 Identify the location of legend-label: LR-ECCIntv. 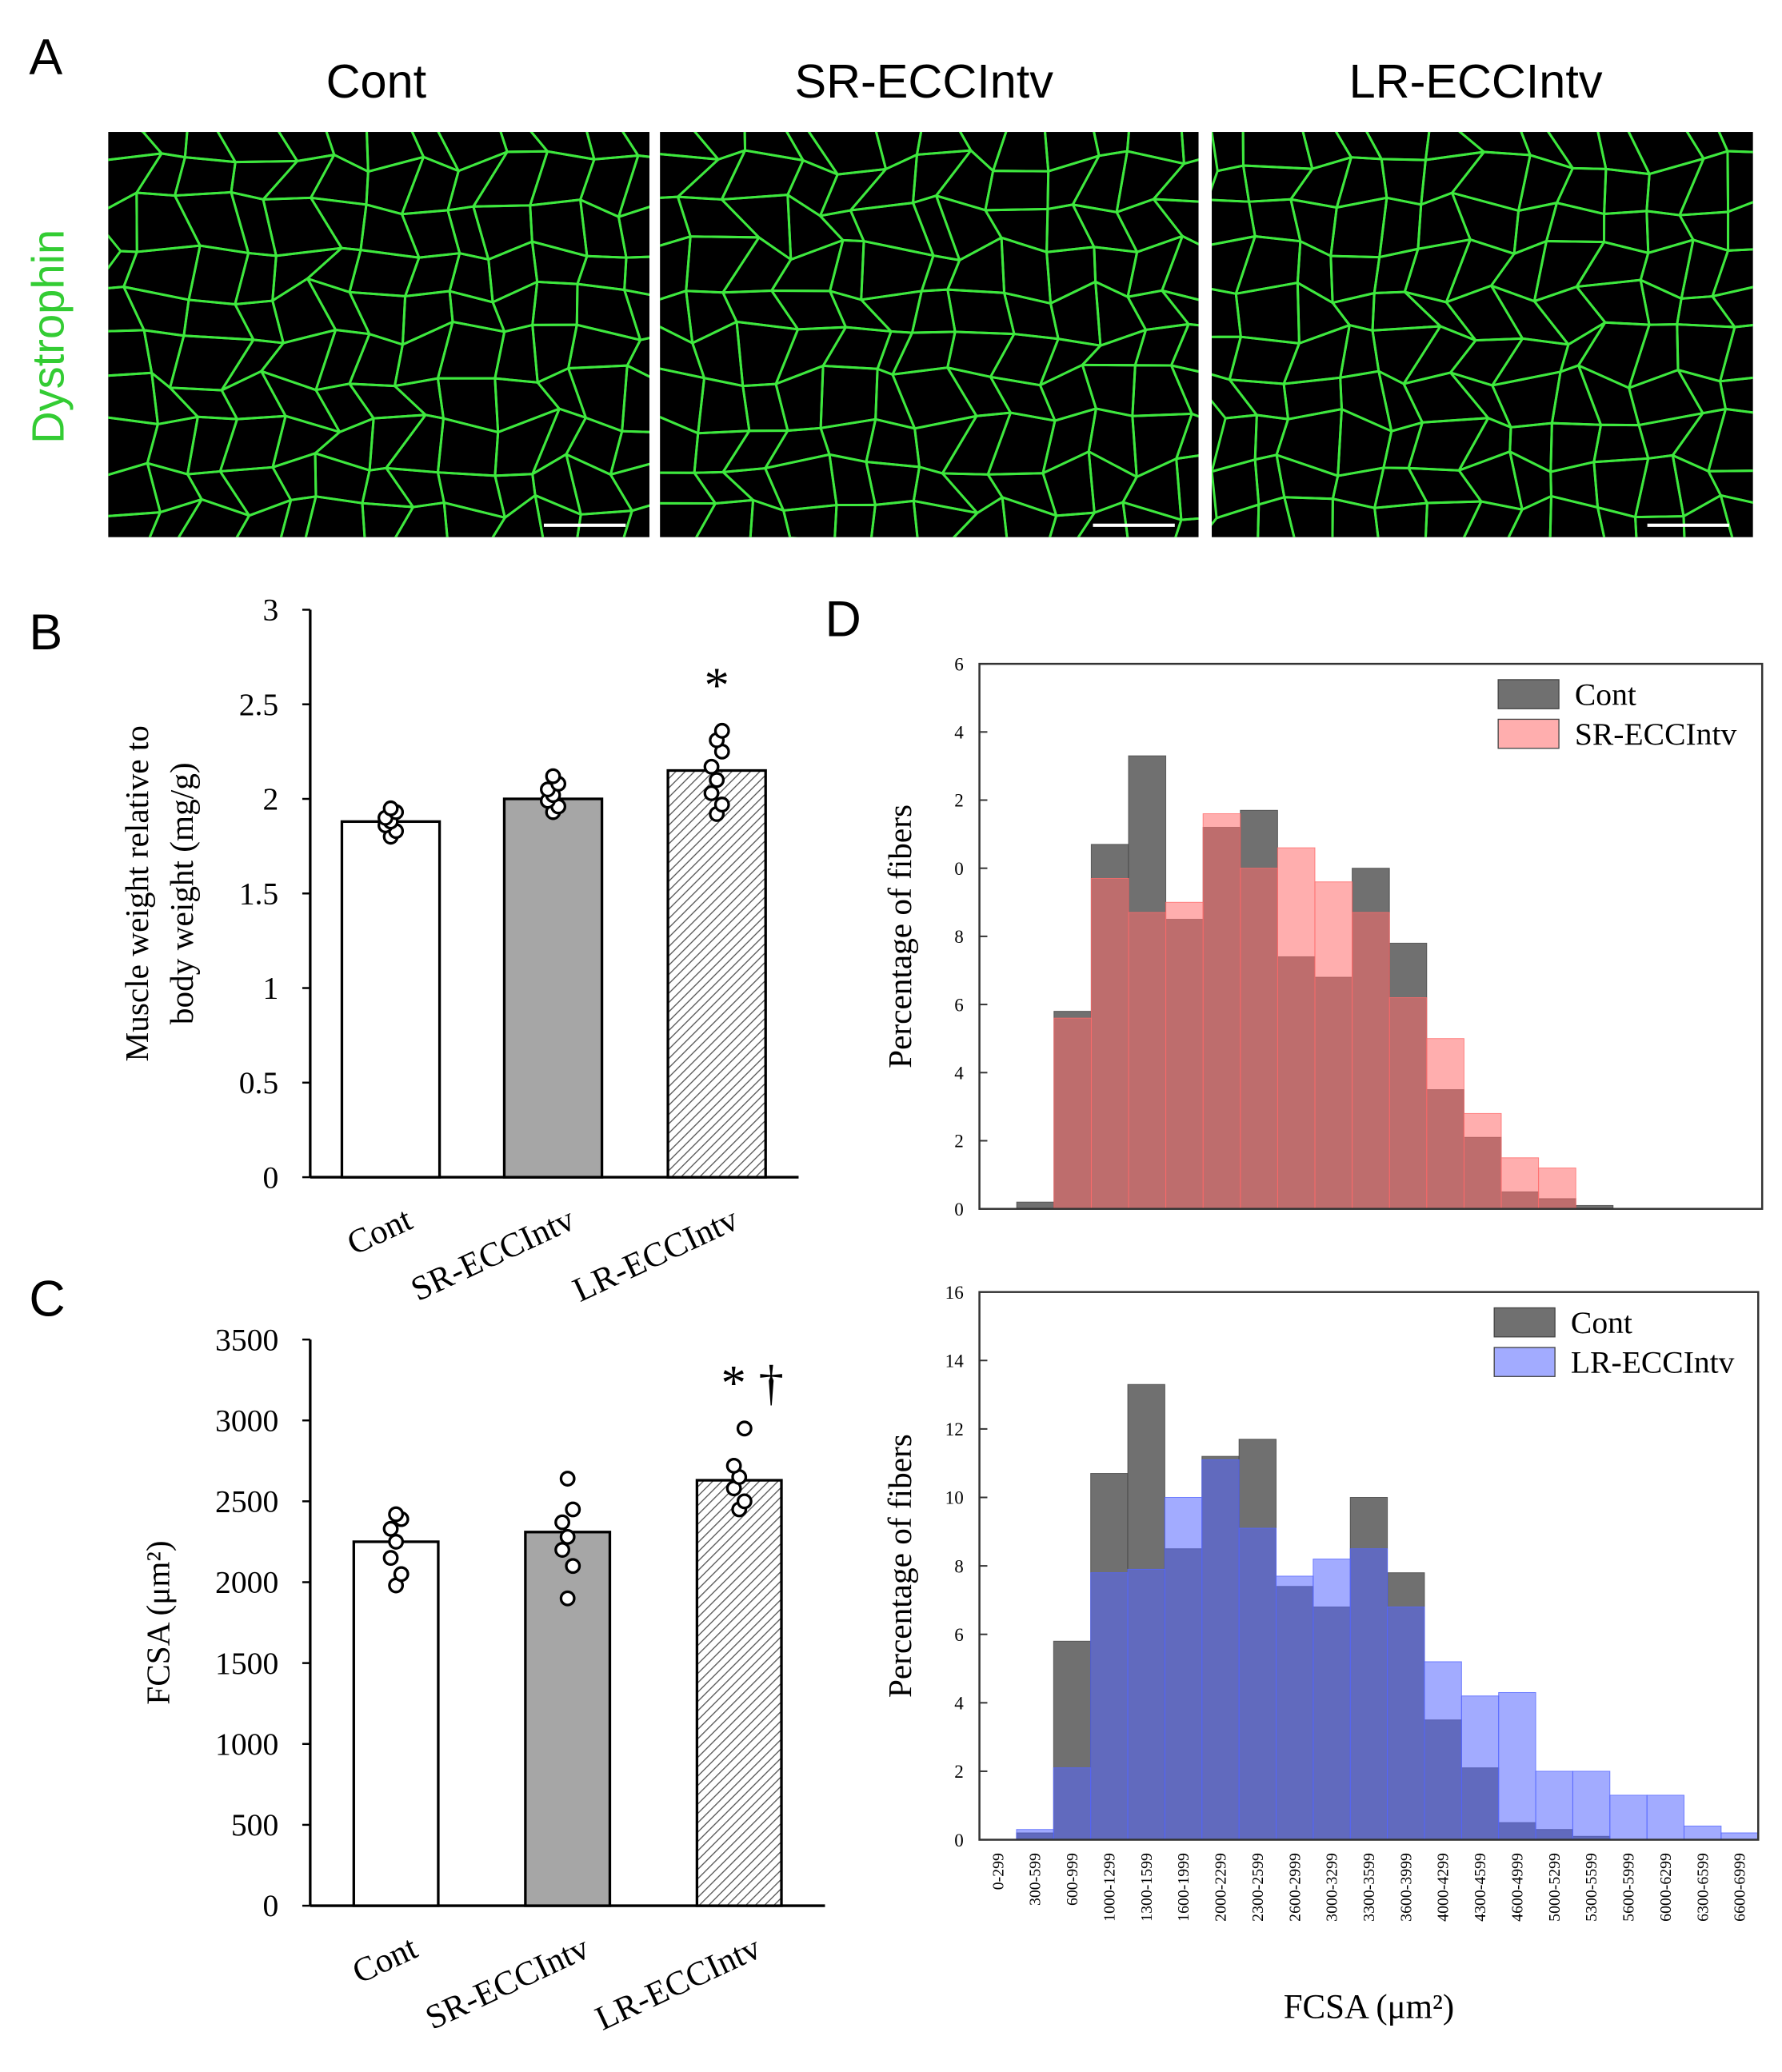
(1653, 1362).